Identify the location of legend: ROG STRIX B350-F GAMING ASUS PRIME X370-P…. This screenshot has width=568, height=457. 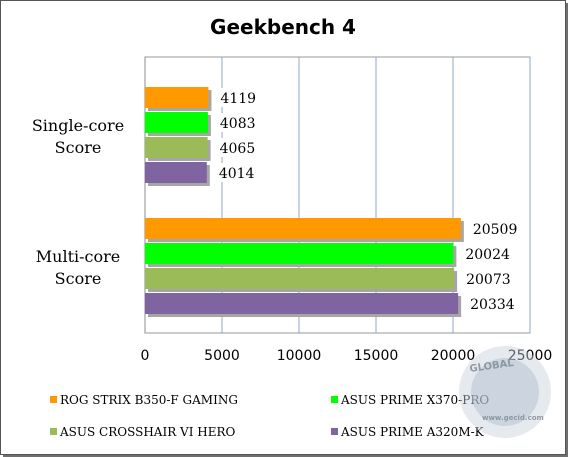
(269, 416).